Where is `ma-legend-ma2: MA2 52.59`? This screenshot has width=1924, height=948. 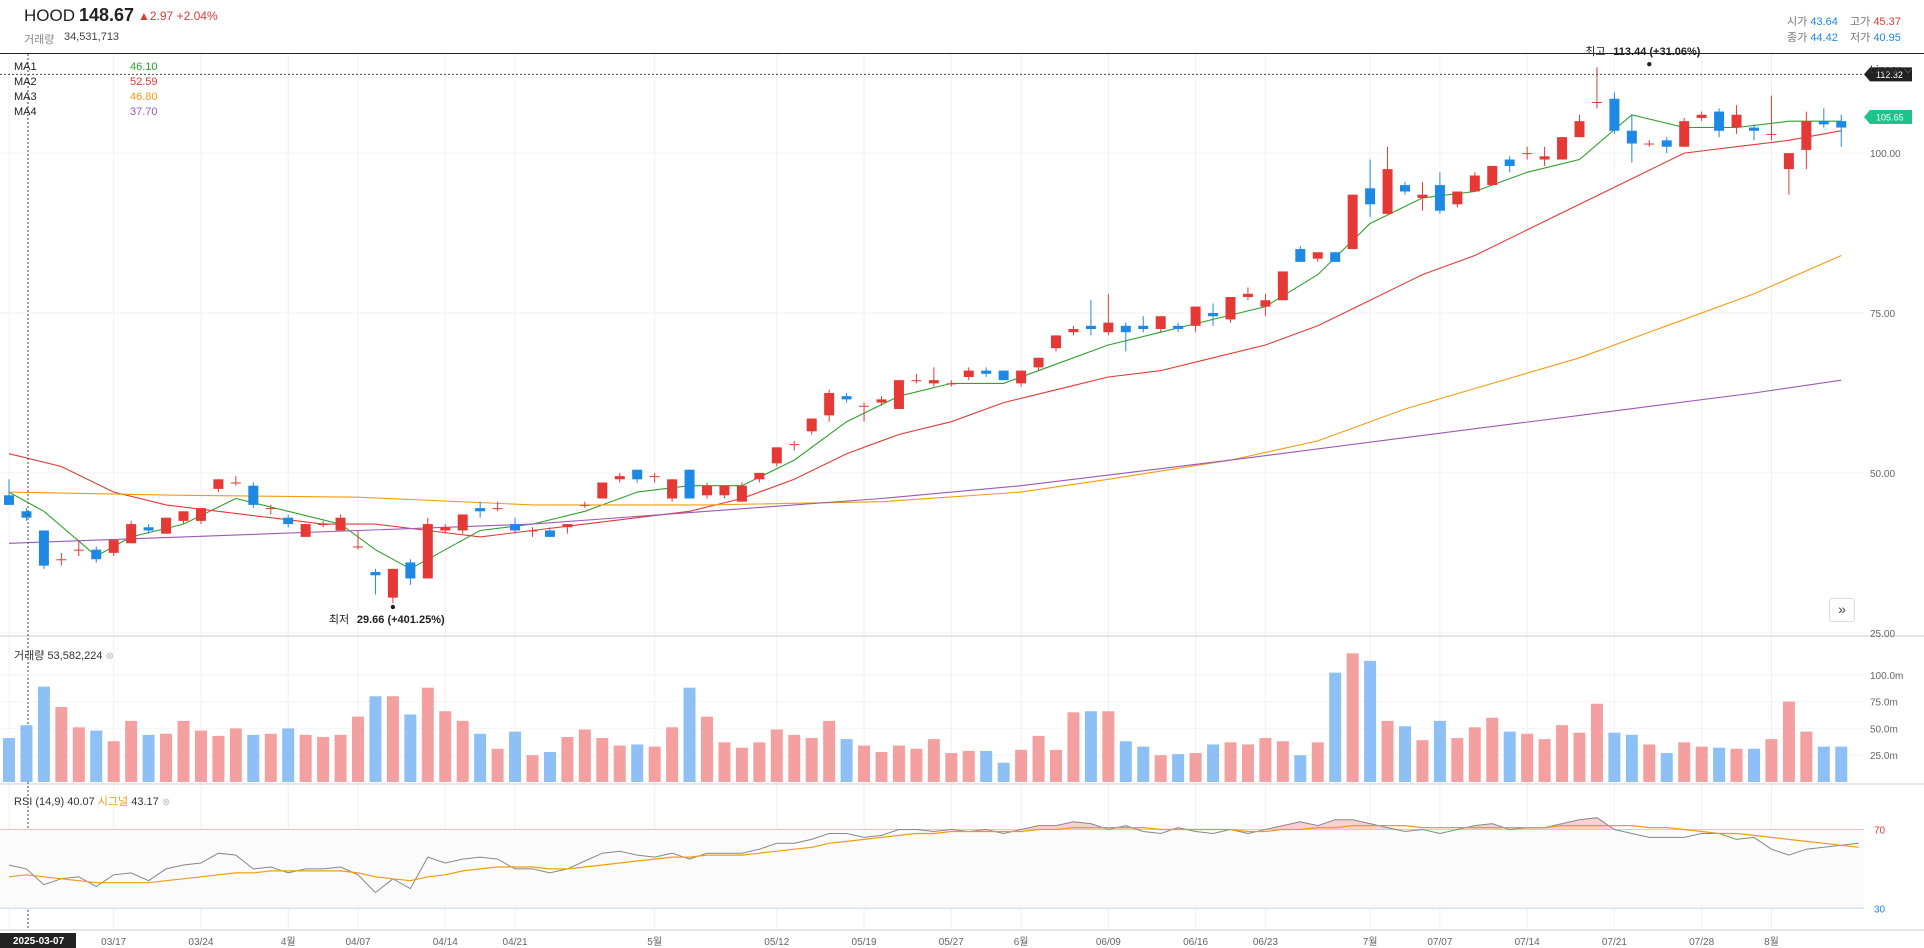
ma-legend-ma2: MA2 52.59 is located at coordinates (86, 82).